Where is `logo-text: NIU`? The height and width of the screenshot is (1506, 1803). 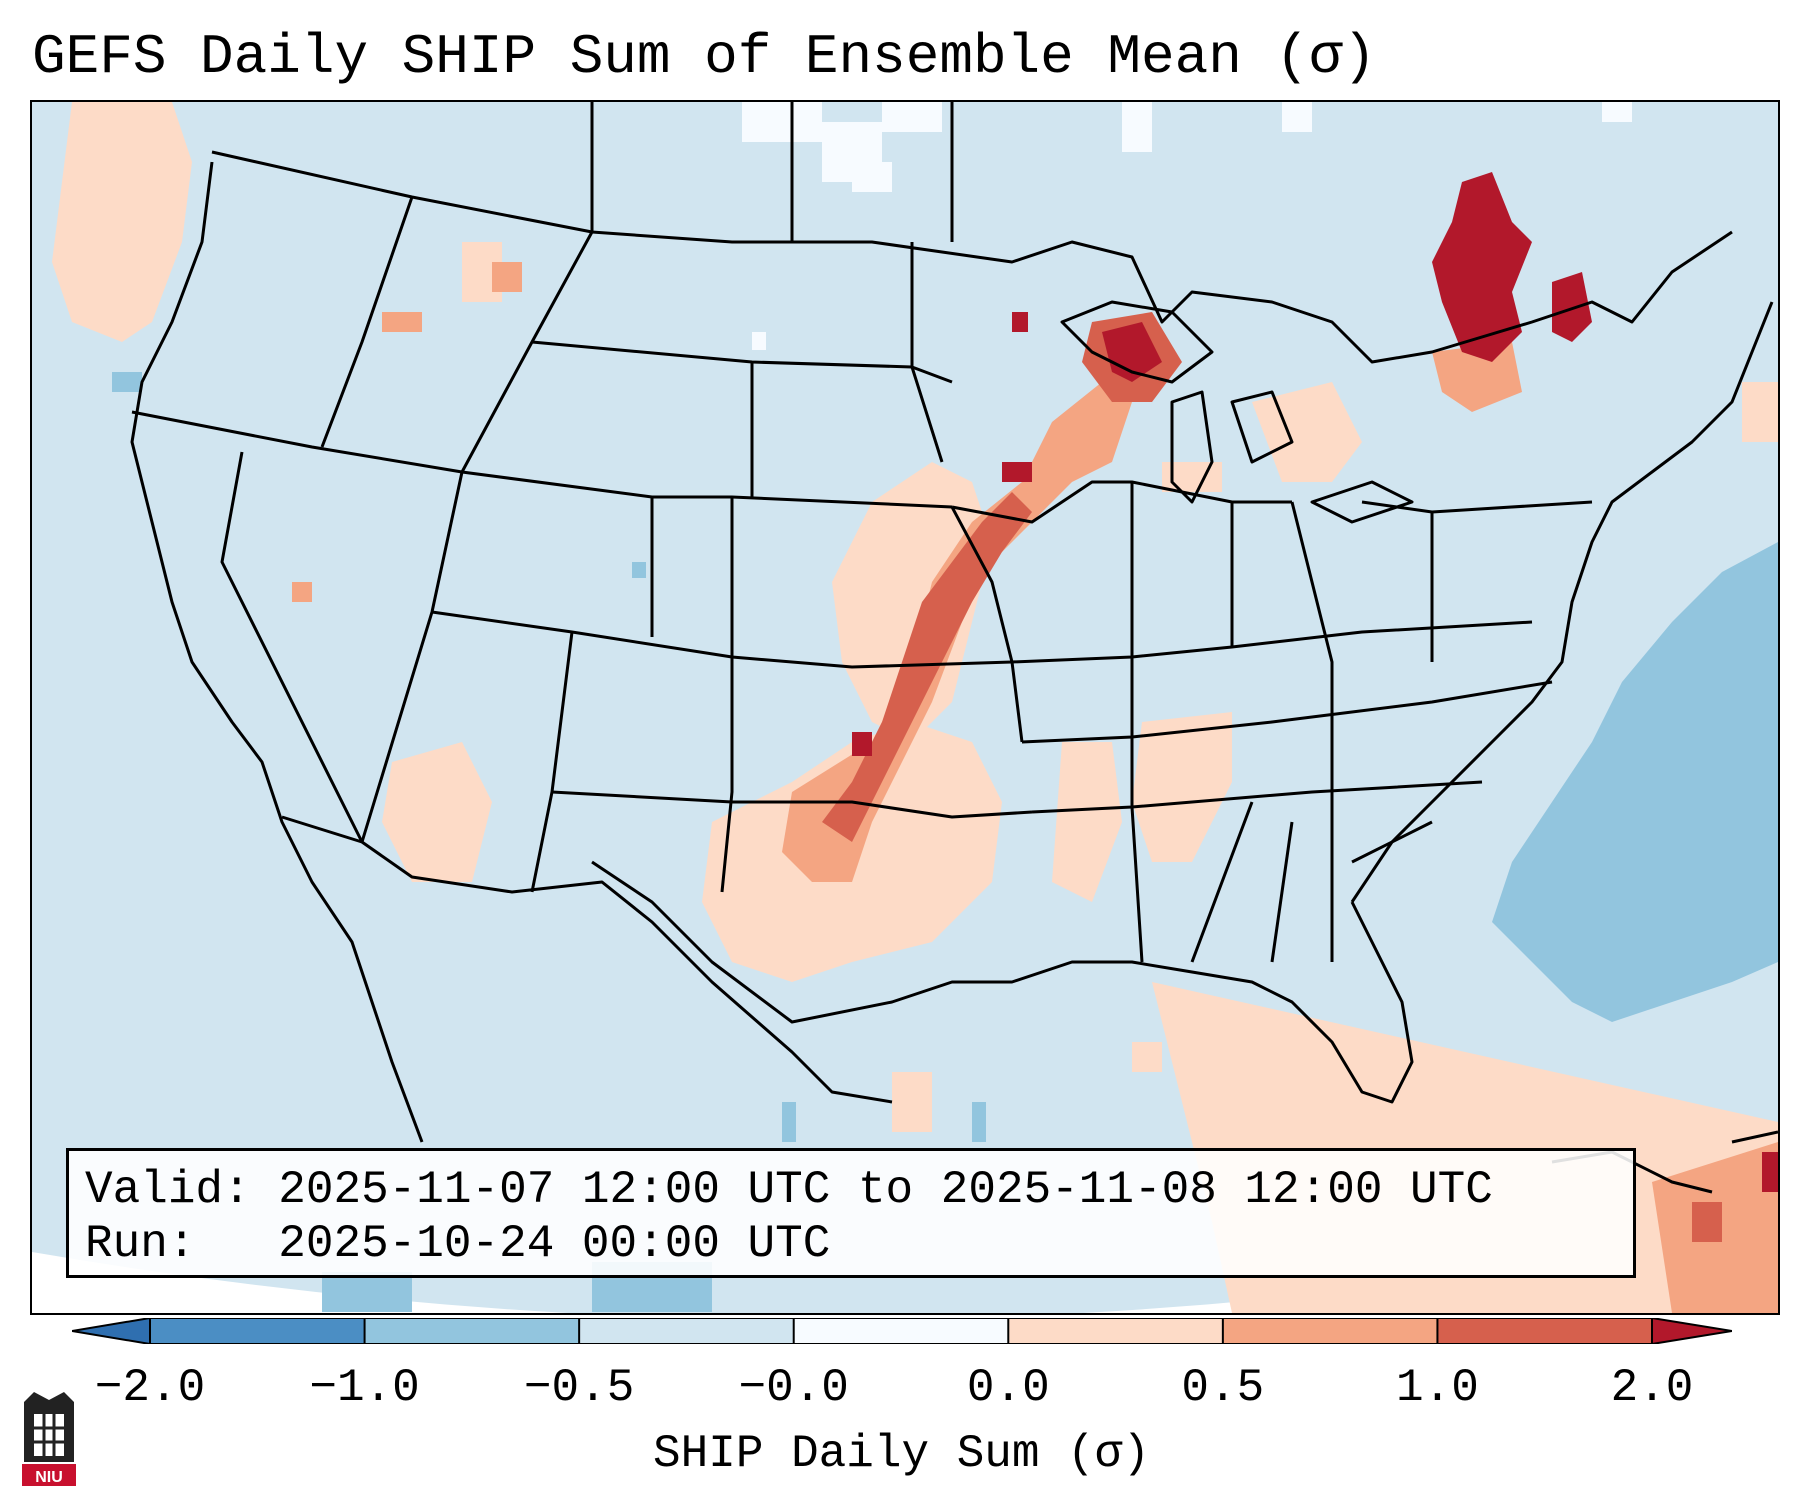
logo-text: NIU is located at coordinates (49, 1477).